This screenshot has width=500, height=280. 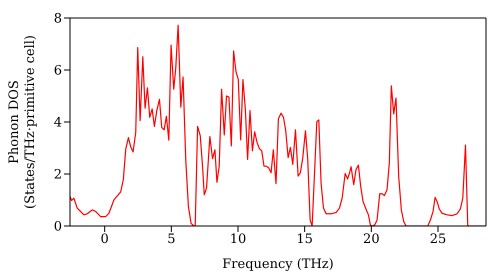 I want to click on x-tick-label: 15, so click(x=304, y=240).